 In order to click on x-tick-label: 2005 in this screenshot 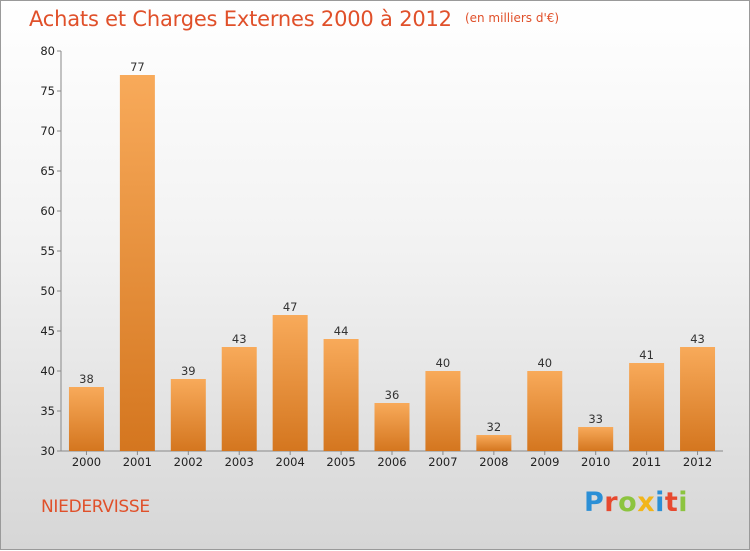, I will do `click(340, 462)`.